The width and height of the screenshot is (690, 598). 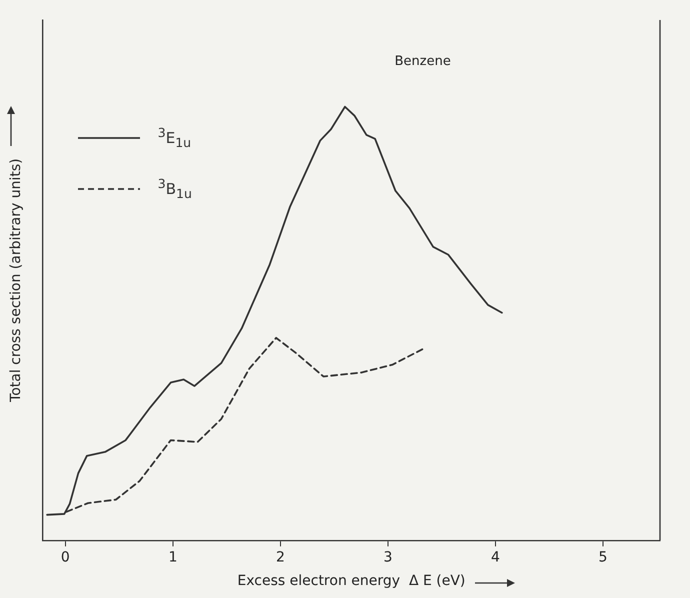 What do you see at coordinates (351, 581) in the screenshot?
I see `x-axis-title: Excess electron energy Δ E (eV)` at bounding box center [351, 581].